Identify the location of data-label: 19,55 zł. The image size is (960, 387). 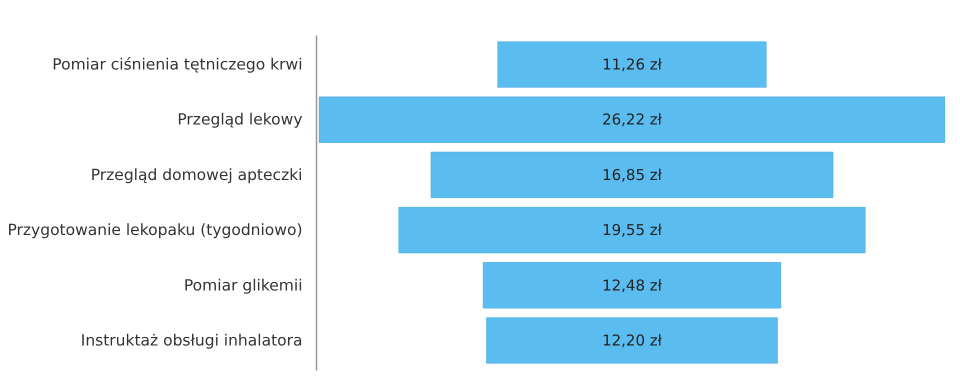
(632, 230).